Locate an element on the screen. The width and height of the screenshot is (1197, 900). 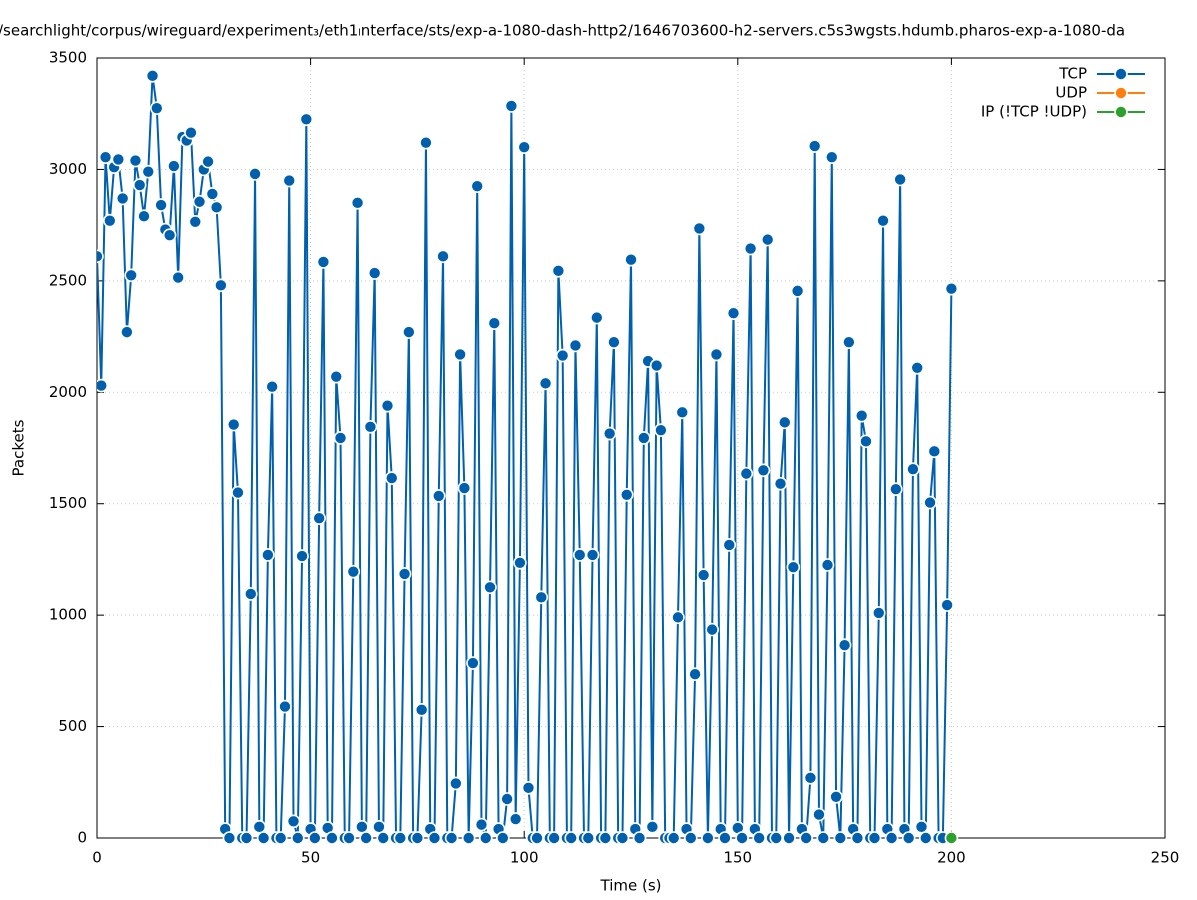
y-tick-label: 2500 is located at coordinates (68, 280).